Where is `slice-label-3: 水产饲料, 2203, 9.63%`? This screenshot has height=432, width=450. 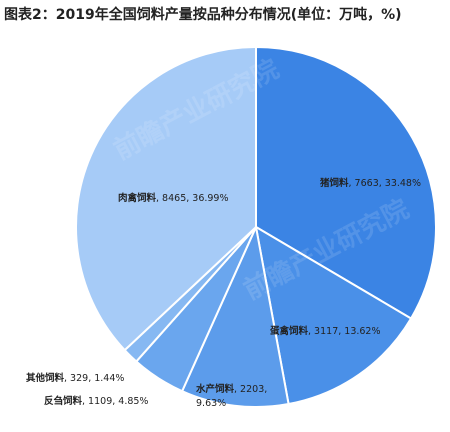 slice-label-3: 水产饲料, 2203, 9.63% is located at coordinates (231, 396).